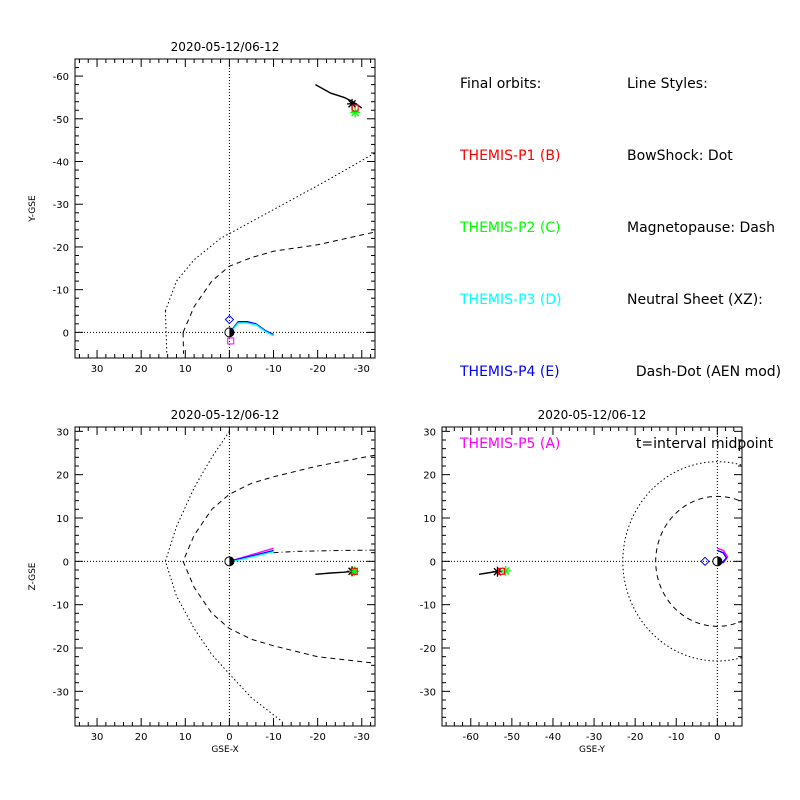 This screenshot has height=800, width=800. I want to click on legend-probe-p3: THEMIS-P3 (D), so click(511, 300).